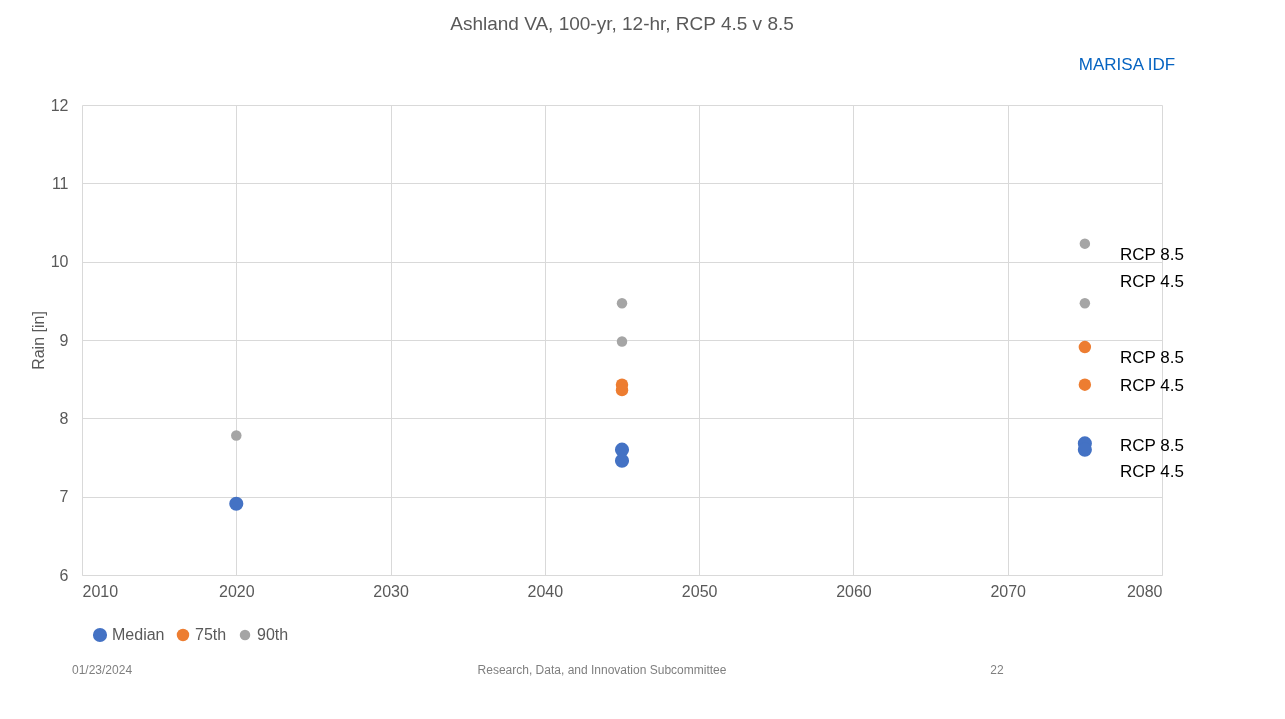  What do you see at coordinates (997, 670) in the screenshot?
I see `text: 22` at bounding box center [997, 670].